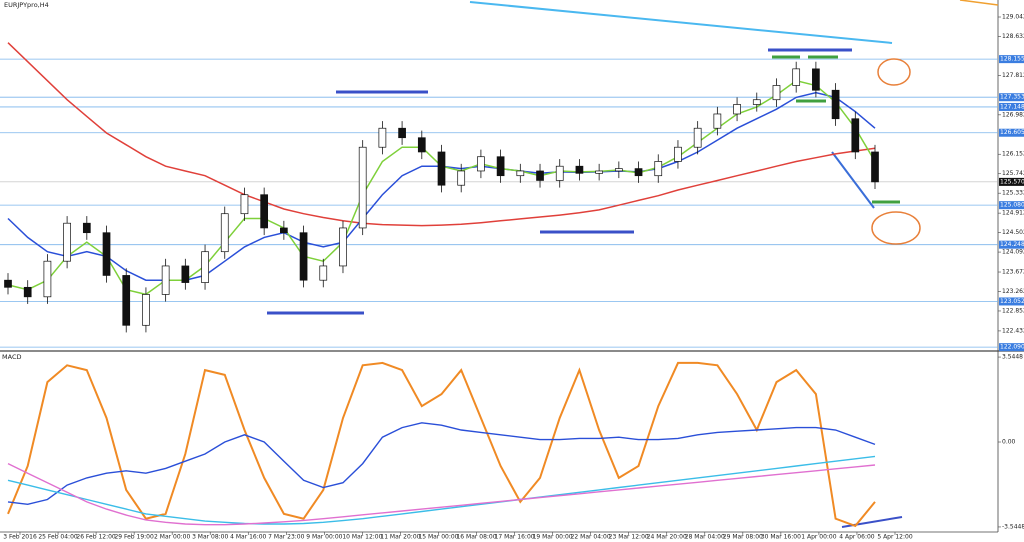 The image size is (1024, 542). Describe the element at coordinates (438, 537) in the screenshot. I see `time-label: 15 Mar 00:00` at that location.